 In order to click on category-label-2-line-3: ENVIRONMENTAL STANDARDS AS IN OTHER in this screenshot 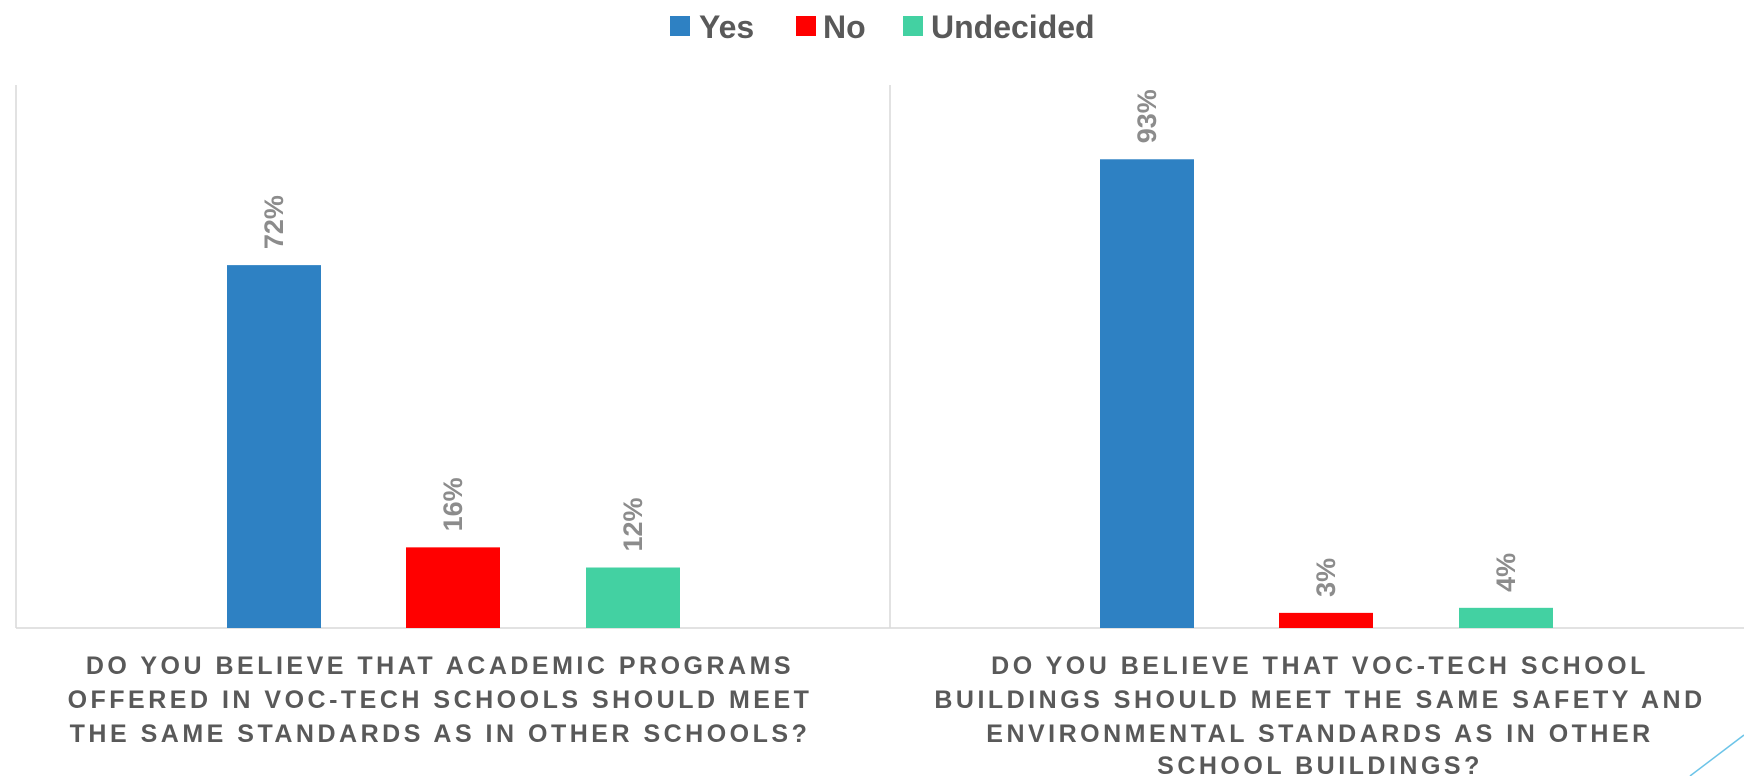, I will do `click(1319, 734)`.